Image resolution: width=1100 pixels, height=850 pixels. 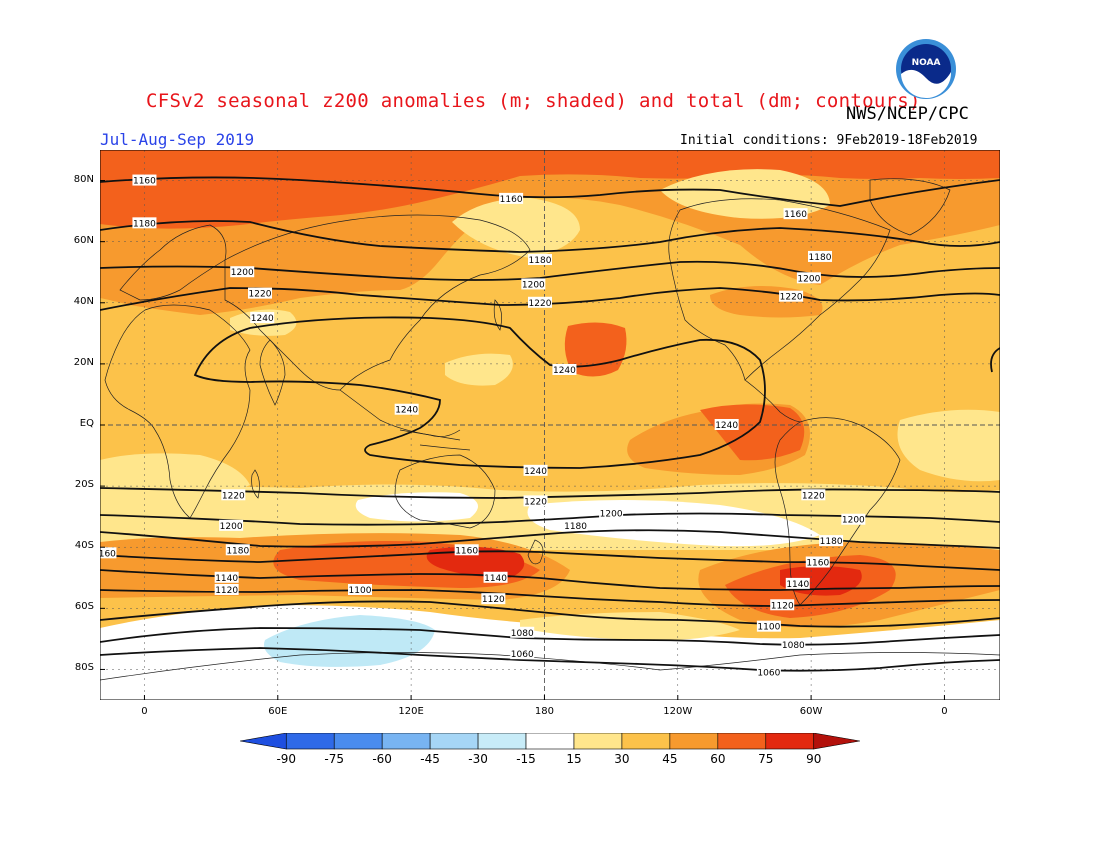 I want to click on colorbar-high-extension, so click(x=836, y=741).